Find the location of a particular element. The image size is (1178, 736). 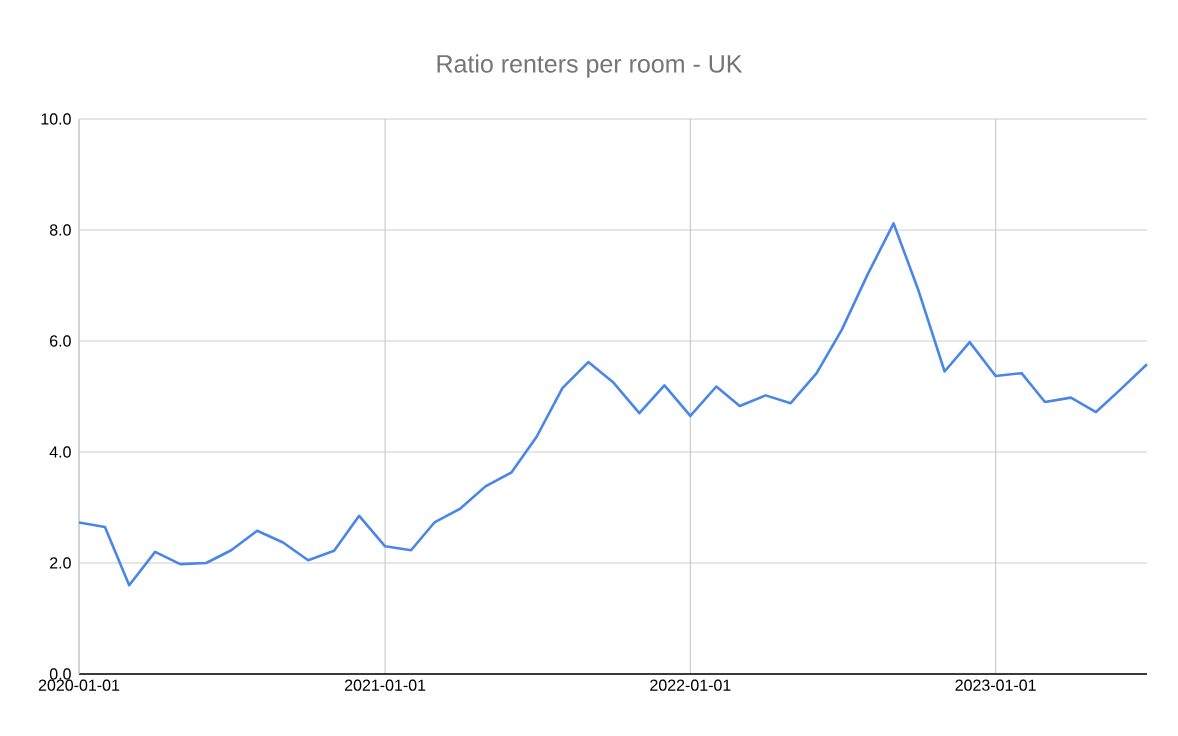

y-tick-label: 0.0 is located at coordinates (60, 674).